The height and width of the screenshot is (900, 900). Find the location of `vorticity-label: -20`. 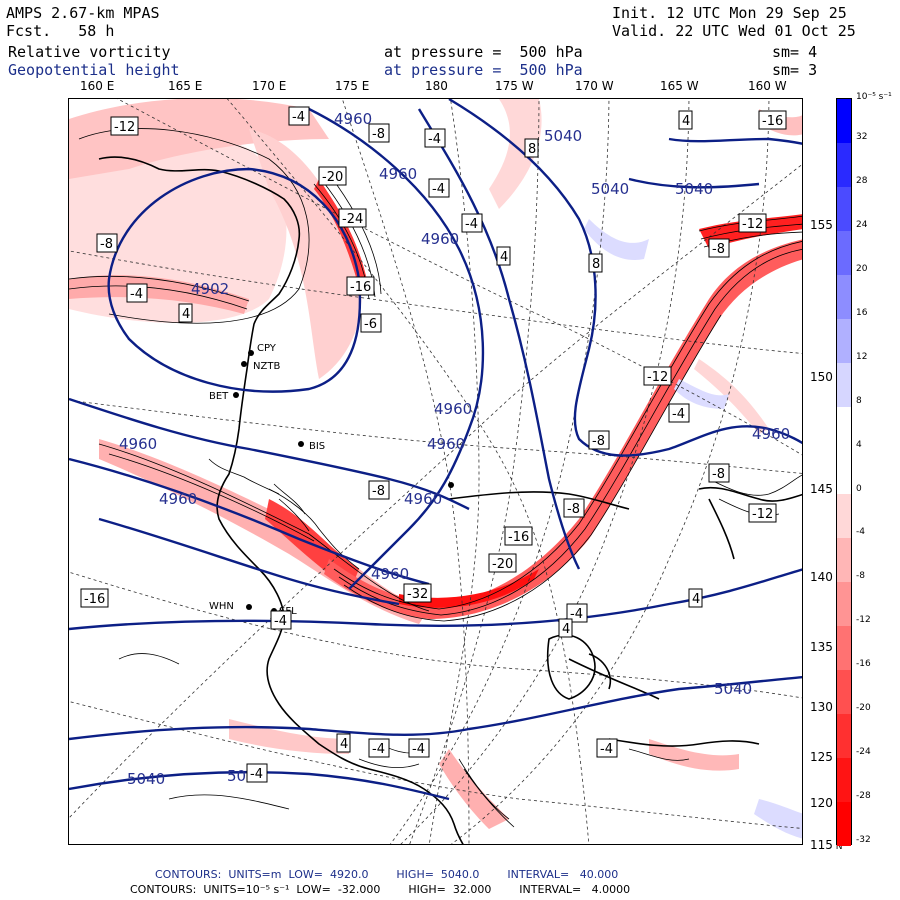

vorticity-label: -20 is located at coordinates (332, 176).